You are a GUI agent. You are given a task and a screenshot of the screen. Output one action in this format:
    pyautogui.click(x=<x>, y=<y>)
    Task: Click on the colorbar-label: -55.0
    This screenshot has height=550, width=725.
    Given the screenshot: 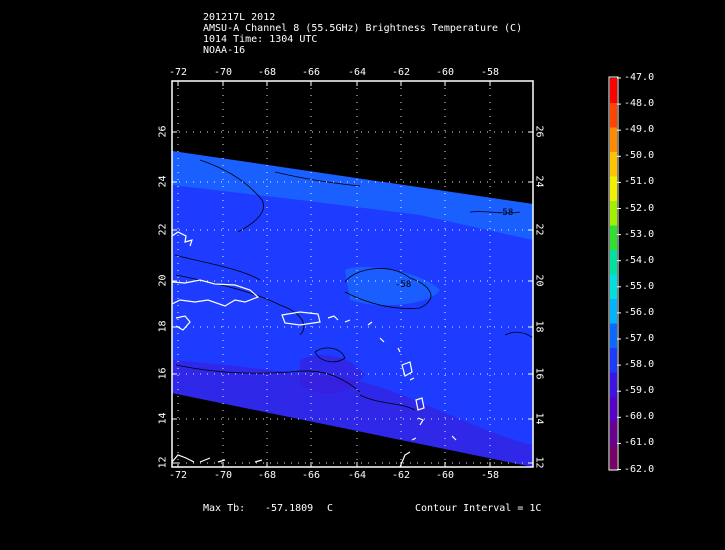 What is the action you would take?
    pyautogui.click(x=639, y=286)
    